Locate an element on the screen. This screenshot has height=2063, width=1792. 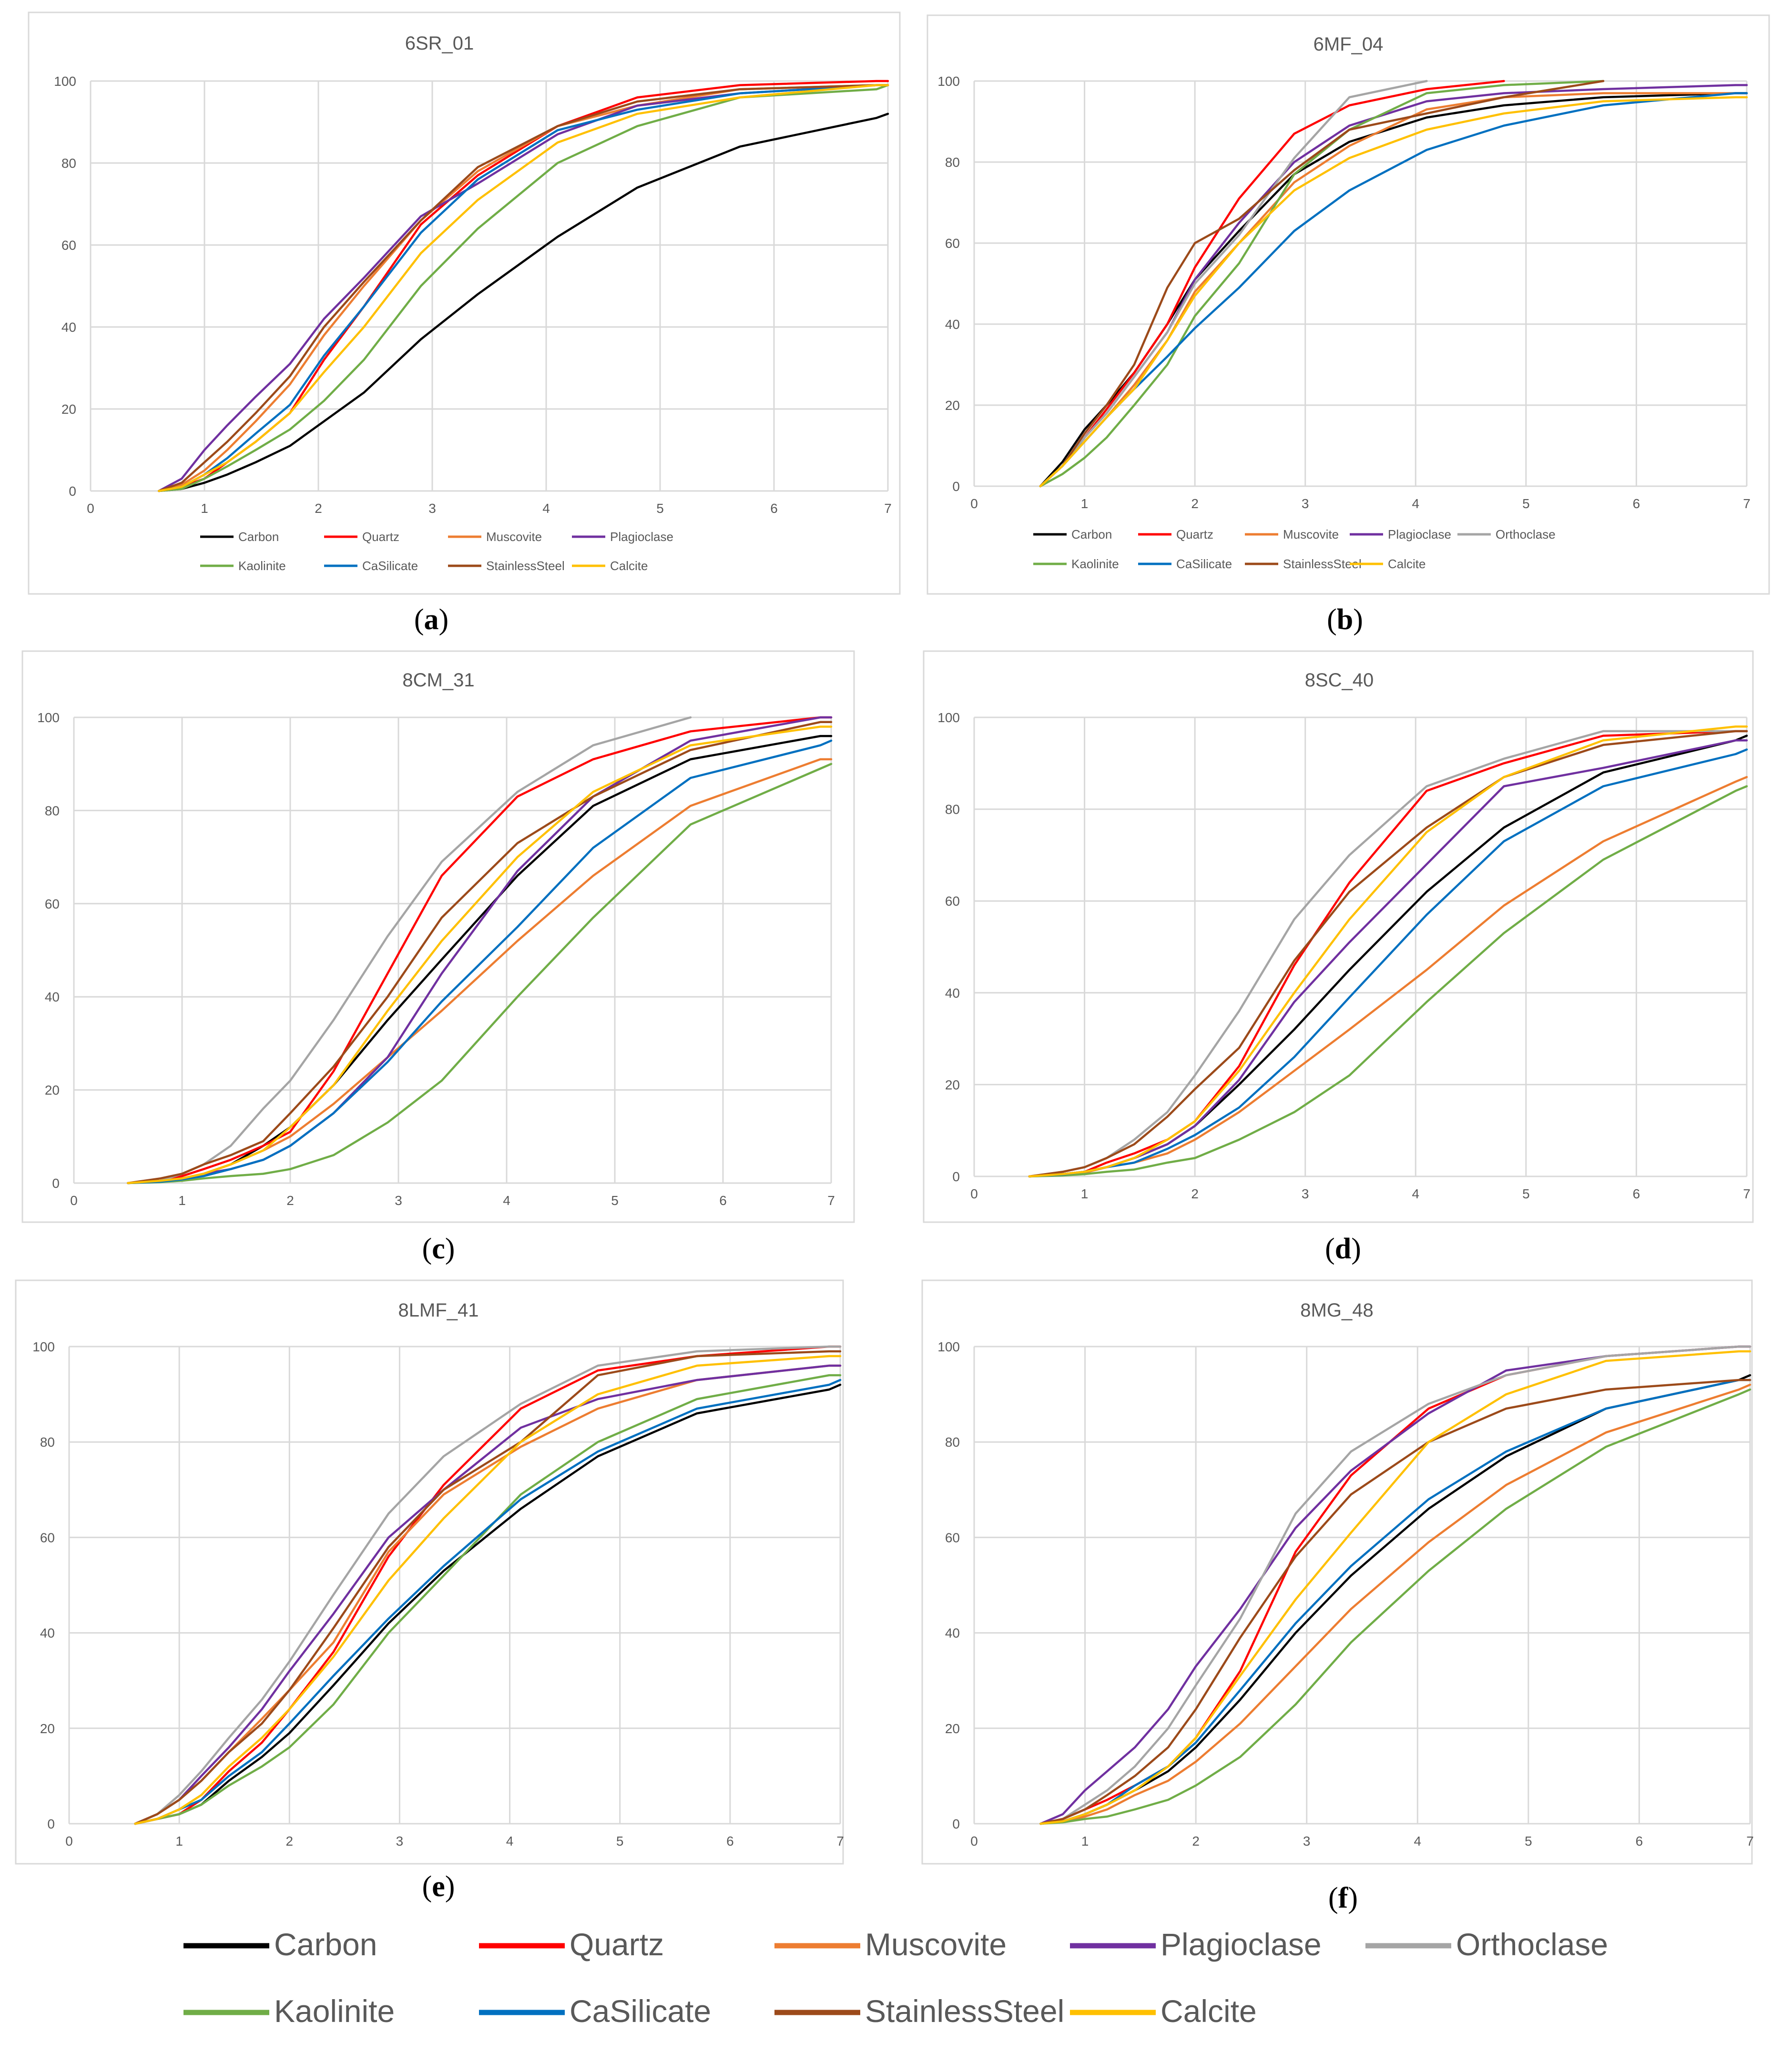
chart-d: 0 1 2 3 4 5 6 7 0 20 40 60 80 100 is located at coordinates (1344, 955).